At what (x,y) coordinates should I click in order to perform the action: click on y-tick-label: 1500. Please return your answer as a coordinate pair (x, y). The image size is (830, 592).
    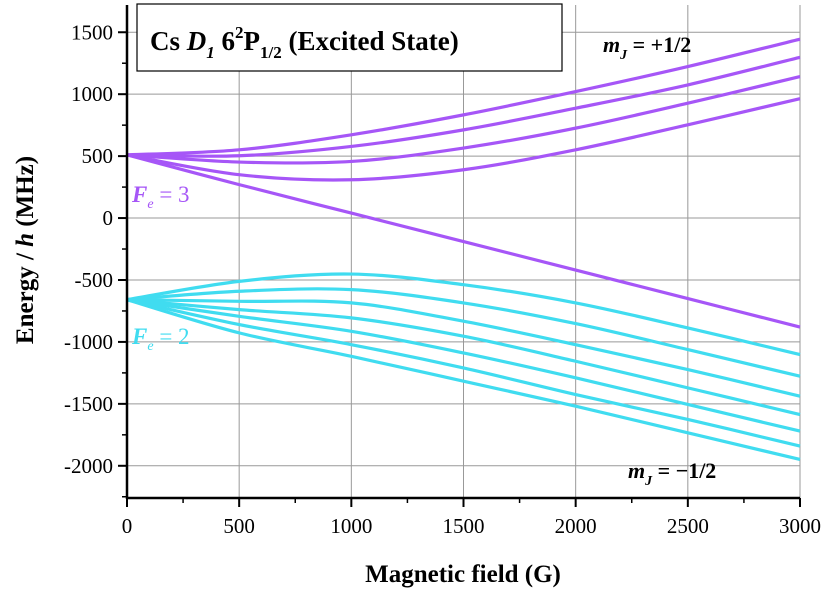
    Looking at the image, I should click on (92, 32).